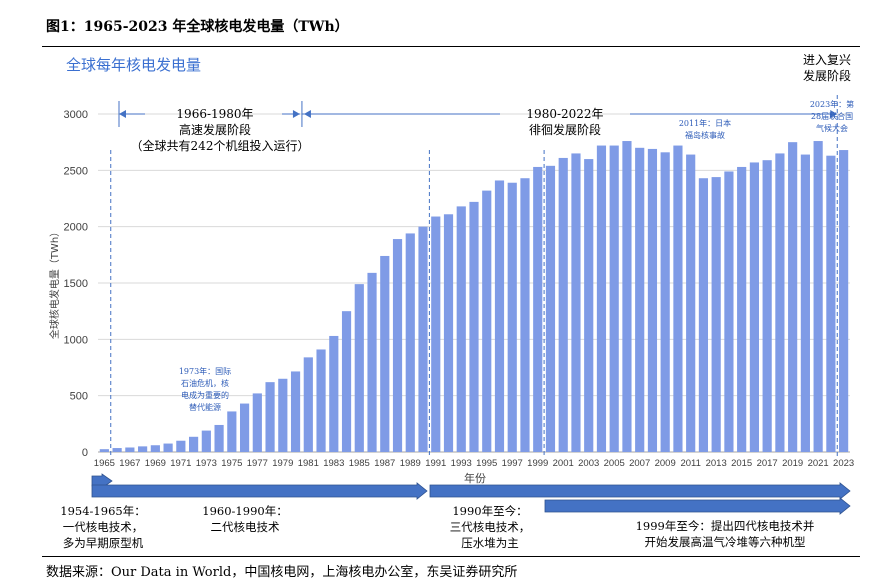  What do you see at coordinates (589, 306) in the screenshot?
I see `bar-2003` at bounding box center [589, 306].